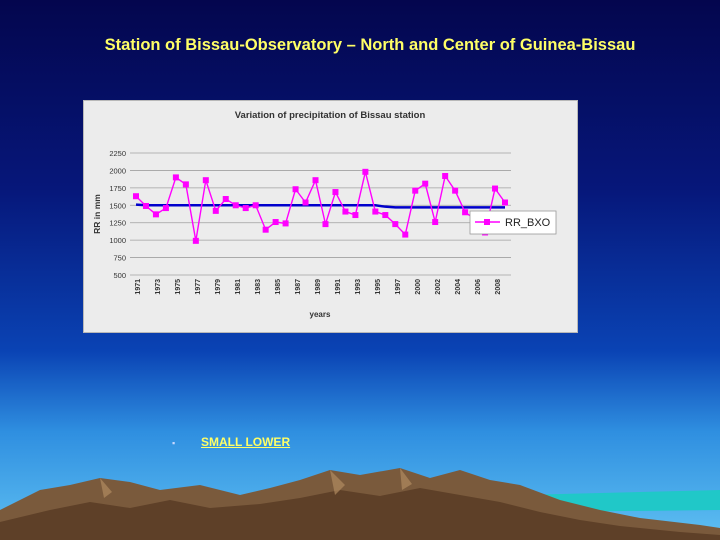 The width and height of the screenshot is (720, 540). I want to click on x-tick-label: 1983, so click(258, 287).